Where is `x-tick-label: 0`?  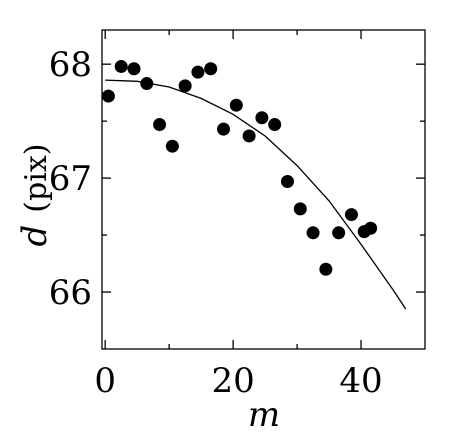
x-tick-label: 0 is located at coordinates (105, 381).